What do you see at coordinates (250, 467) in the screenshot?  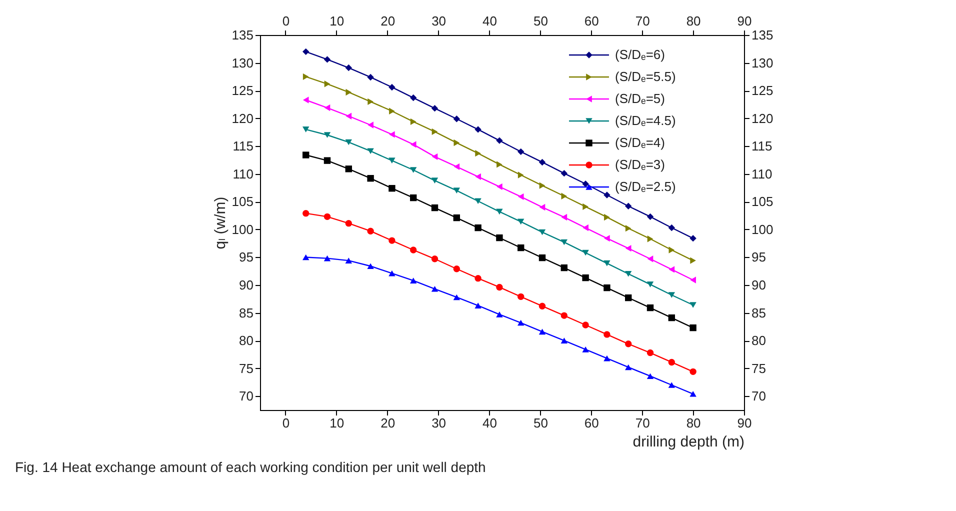 I see `caption: Fig. 14 Heat exchange amount of each working condition per unit well depth` at bounding box center [250, 467].